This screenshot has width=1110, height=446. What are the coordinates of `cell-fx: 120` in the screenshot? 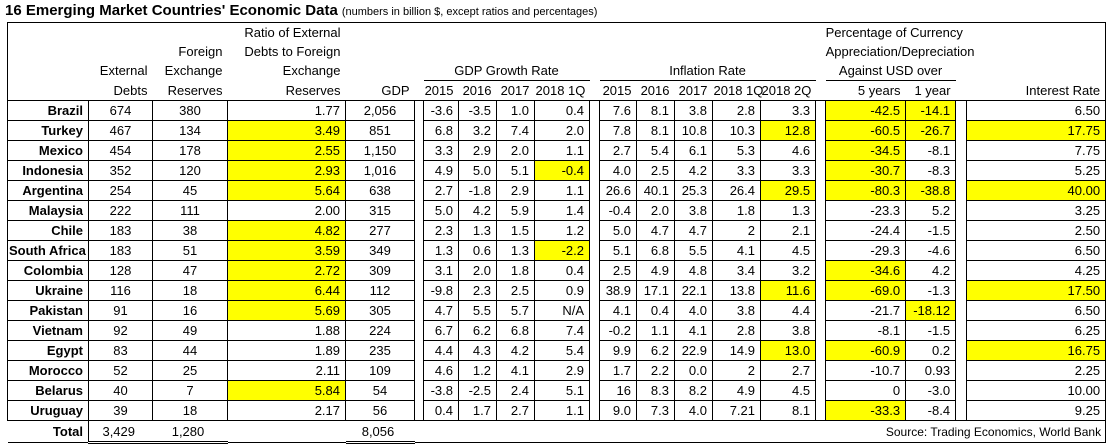 It's located at (190, 170).